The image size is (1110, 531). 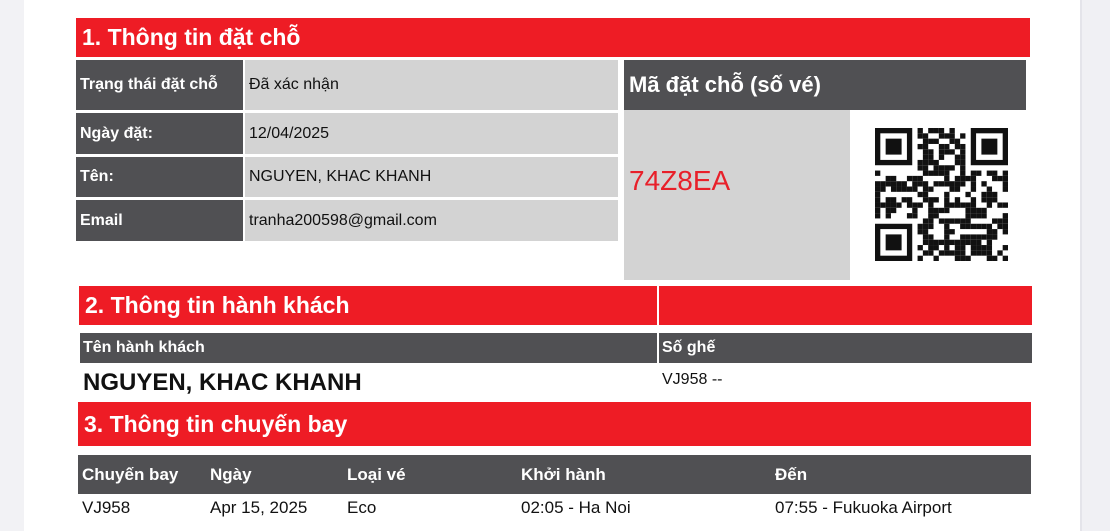 I want to click on col-passenger-name: Tên hành khách, so click(x=368, y=348).